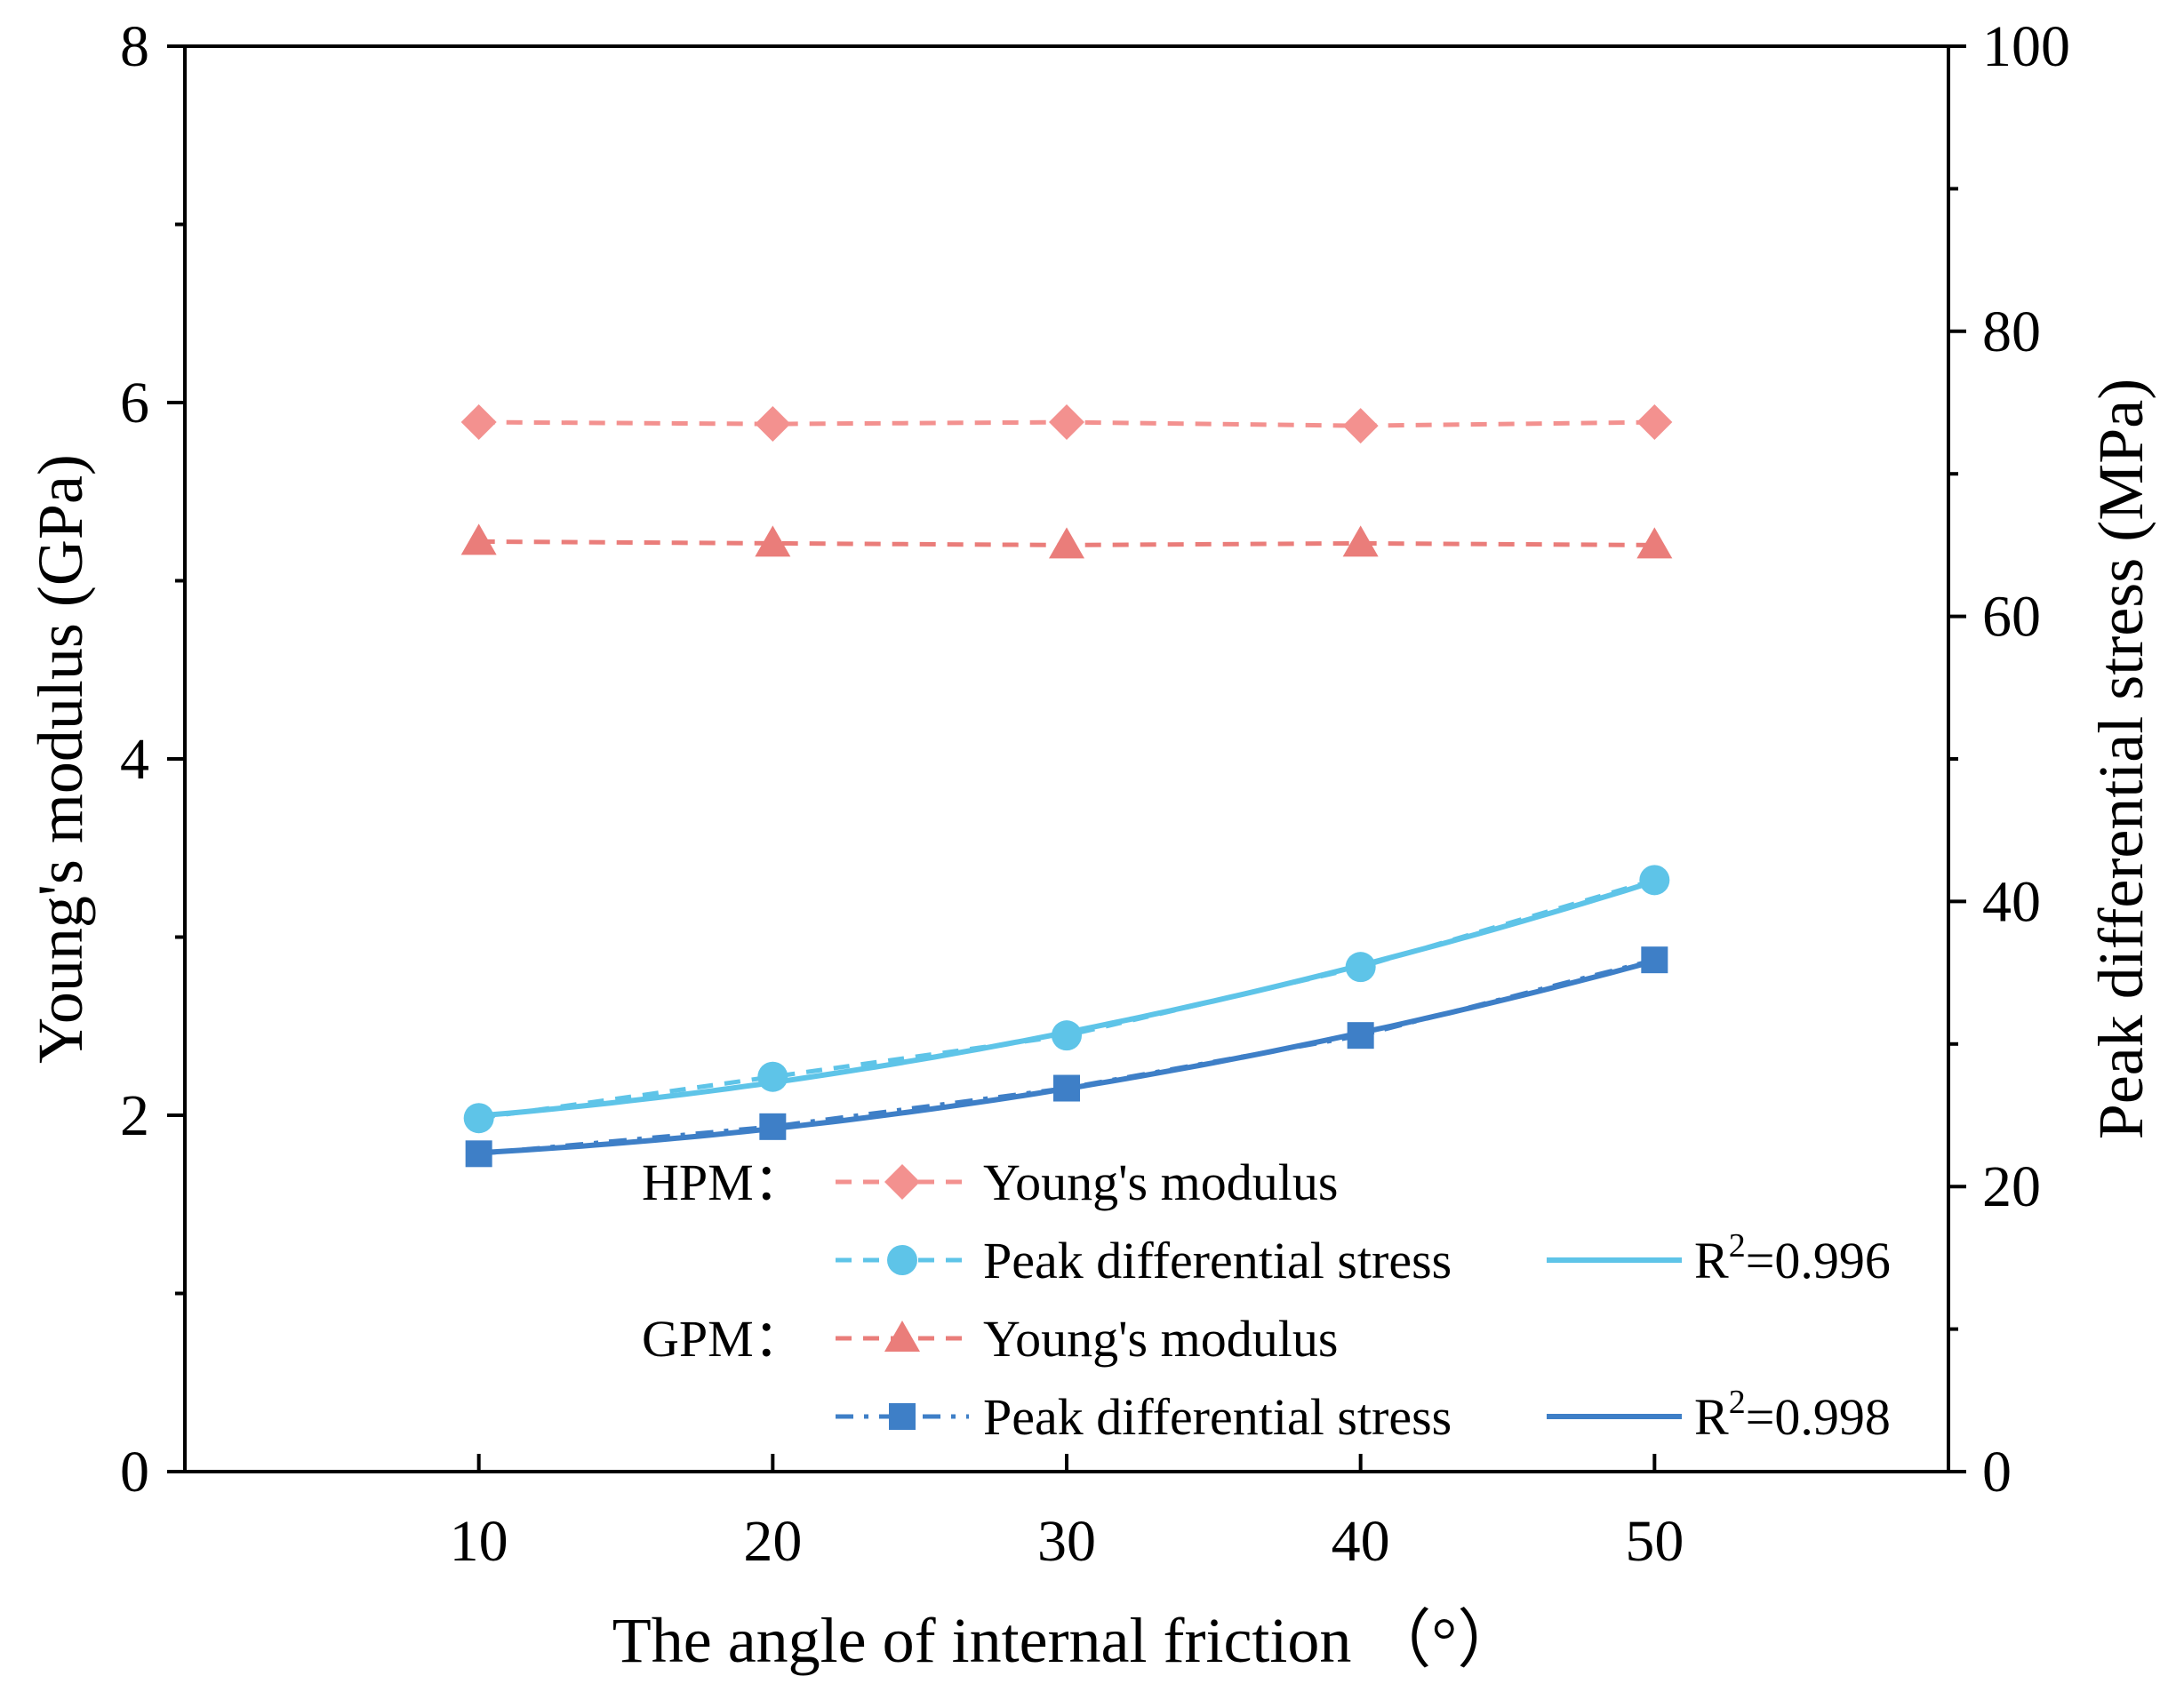 The image size is (2184, 1692). Describe the element at coordinates (1737, 1246) in the screenshot. I see `fit-label-hpm-exp: 2` at that location.